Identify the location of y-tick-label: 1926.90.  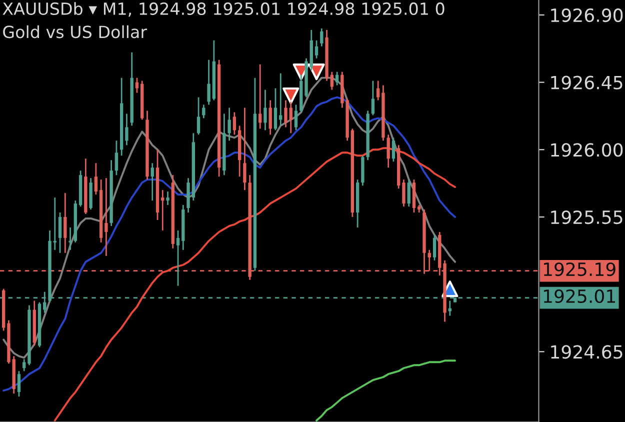
(587, 15).